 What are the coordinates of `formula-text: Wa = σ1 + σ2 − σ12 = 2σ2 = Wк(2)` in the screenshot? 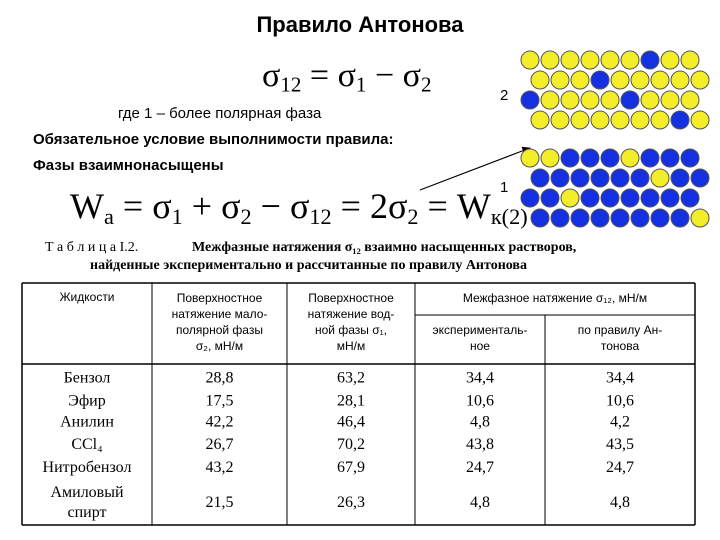 It's located at (299, 207).